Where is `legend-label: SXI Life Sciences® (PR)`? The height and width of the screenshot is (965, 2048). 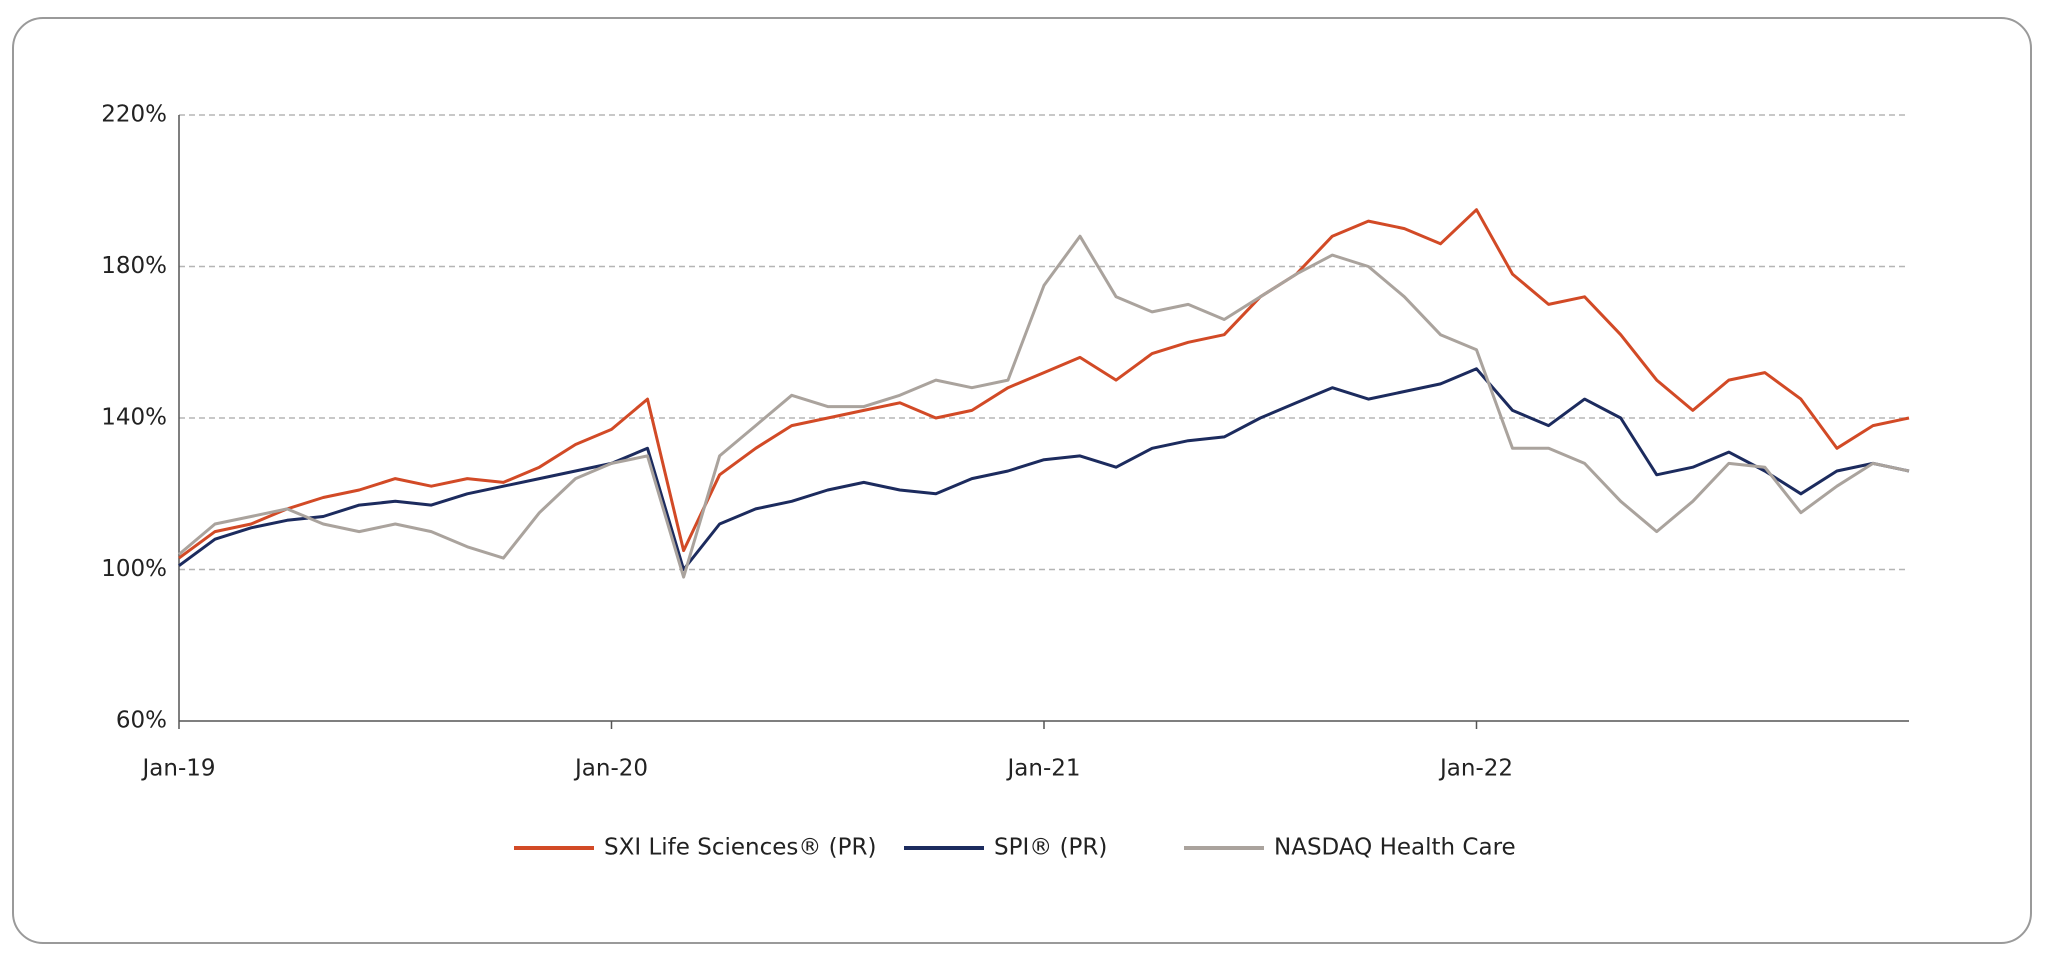 legend-label: SXI Life Sciences® (PR) is located at coordinates (740, 848).